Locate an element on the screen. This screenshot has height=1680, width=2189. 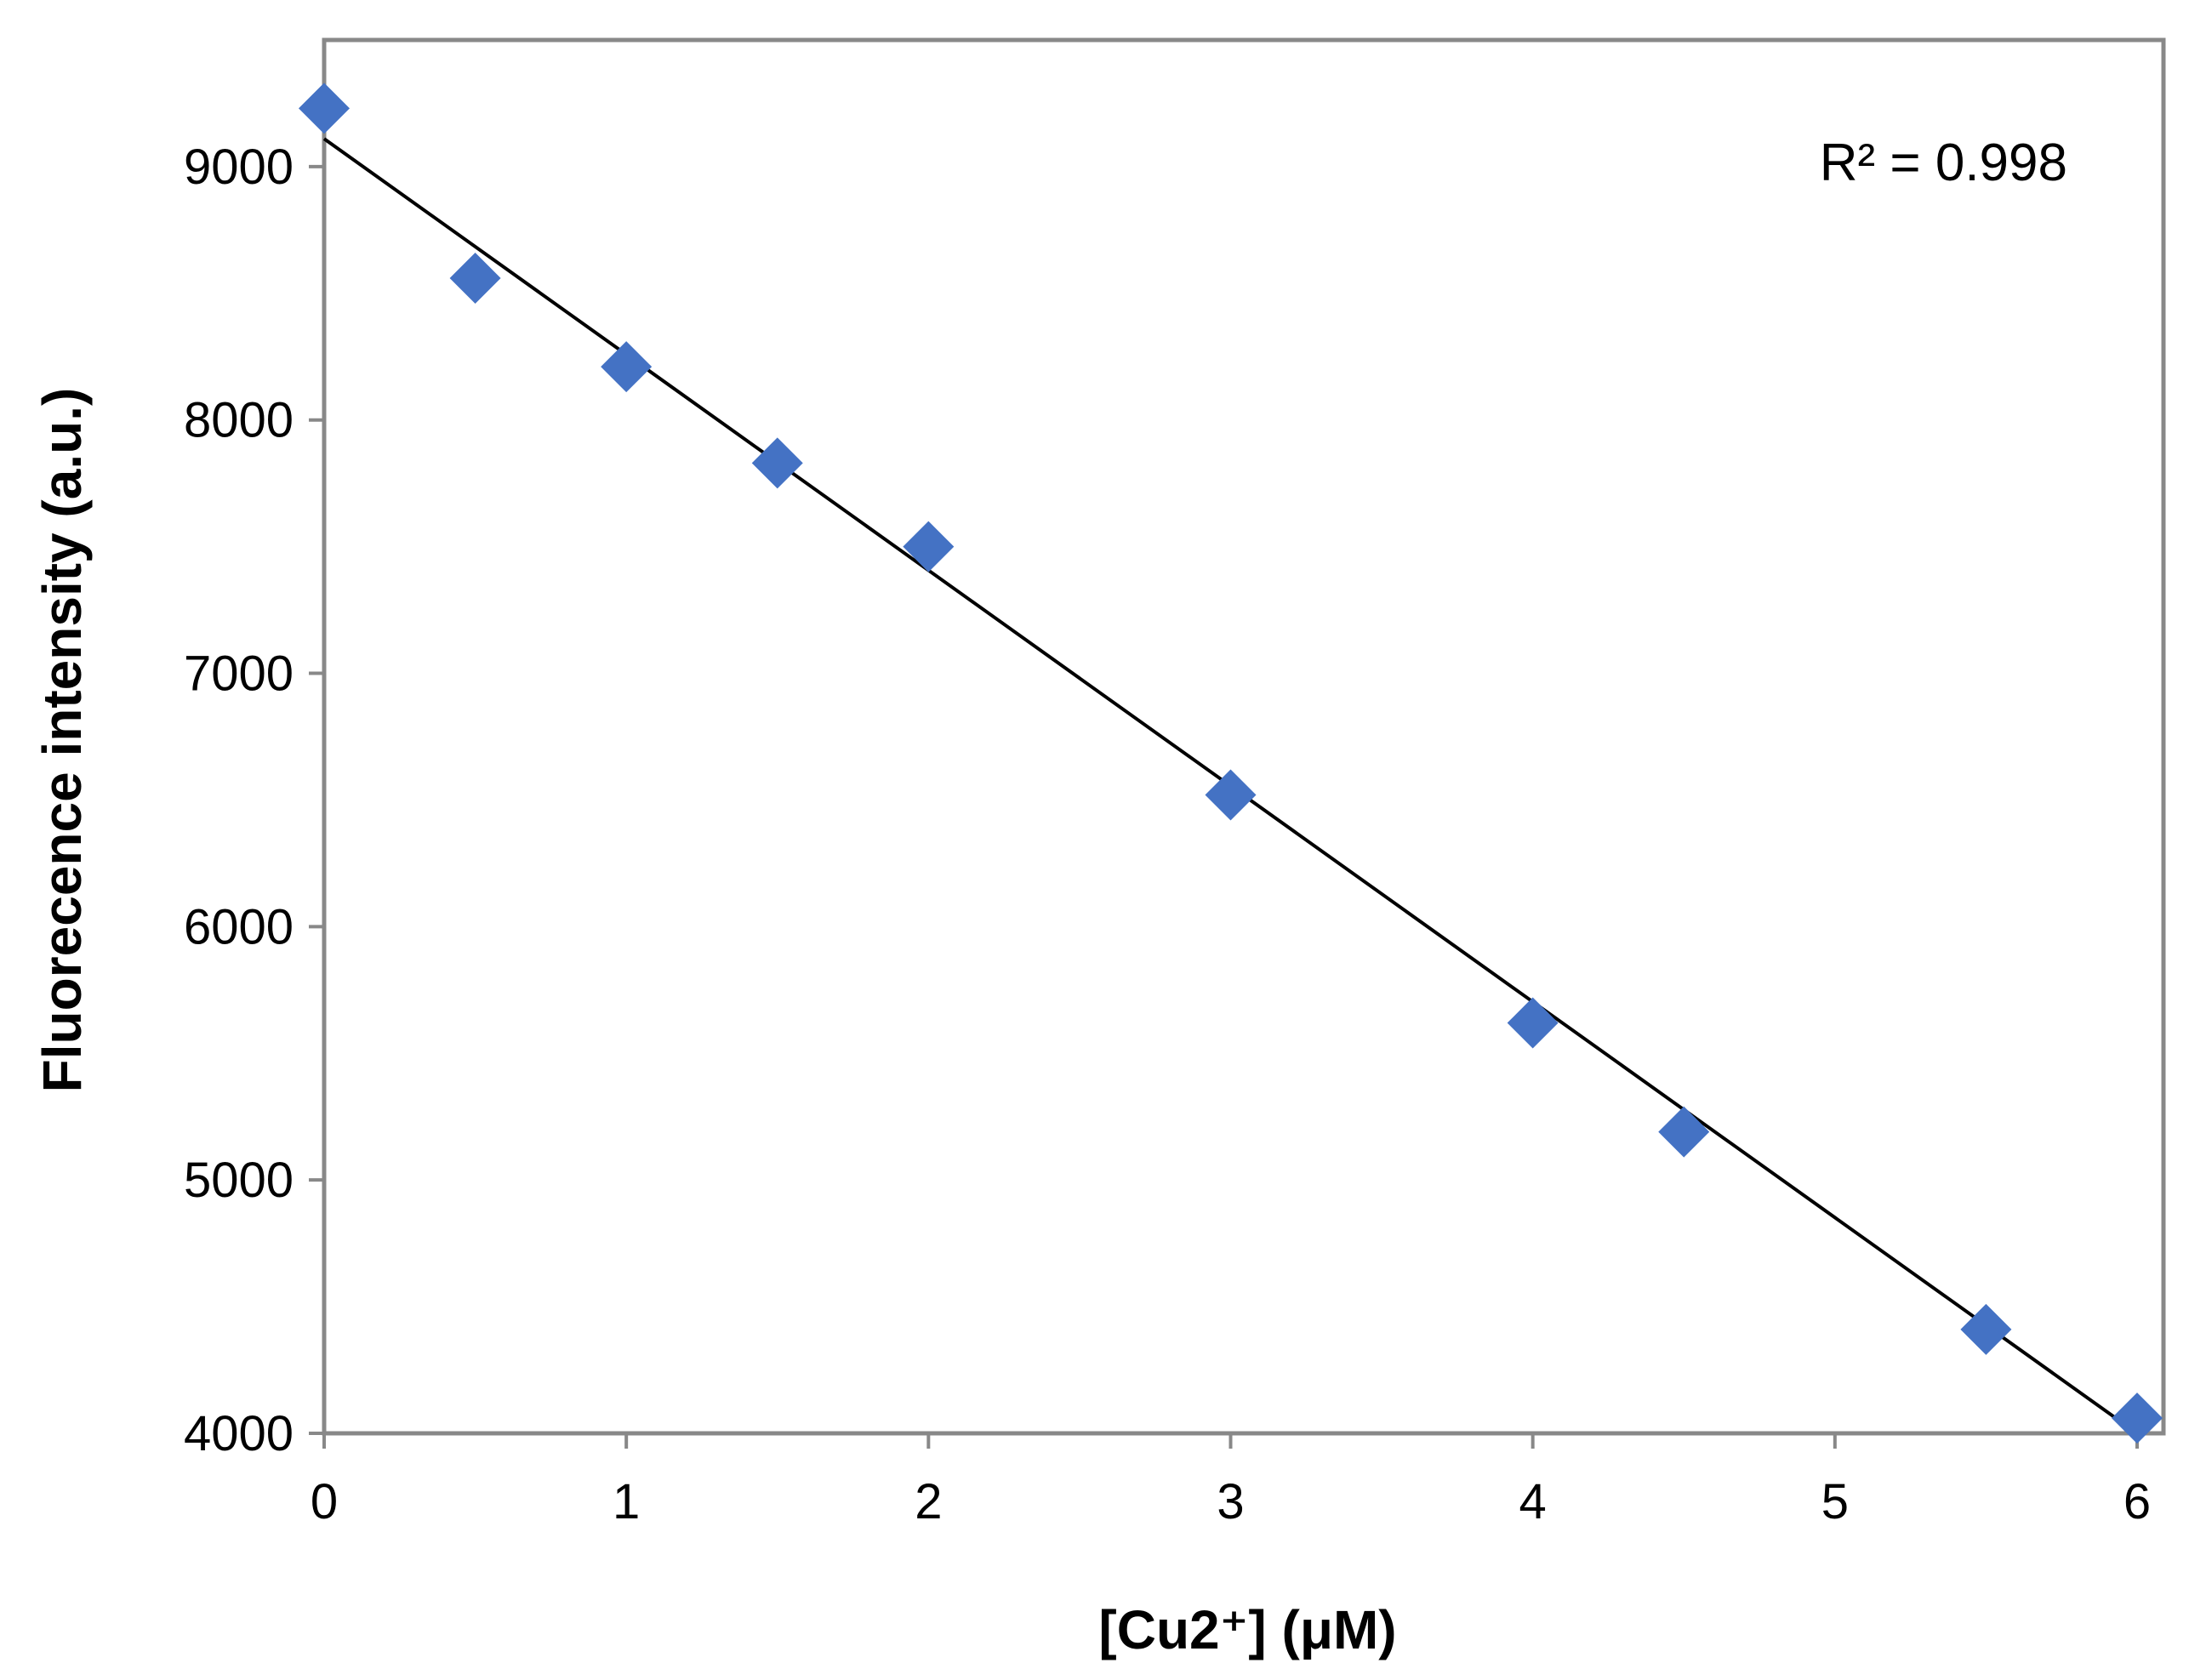
y-tick-label: 4000 is located at coordinates (239, 1433).